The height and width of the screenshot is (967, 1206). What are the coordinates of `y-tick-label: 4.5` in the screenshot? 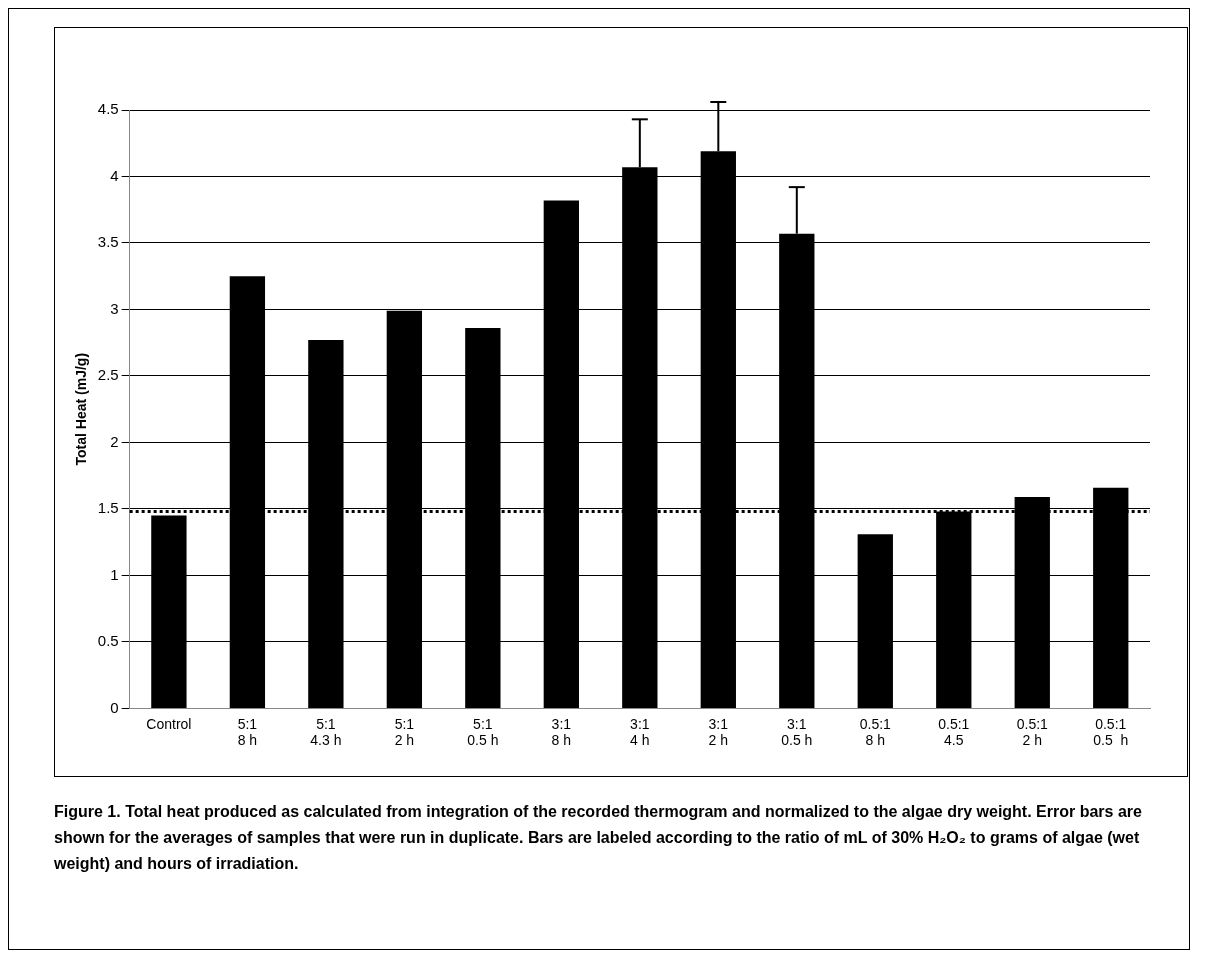 It's located at (108, 109).